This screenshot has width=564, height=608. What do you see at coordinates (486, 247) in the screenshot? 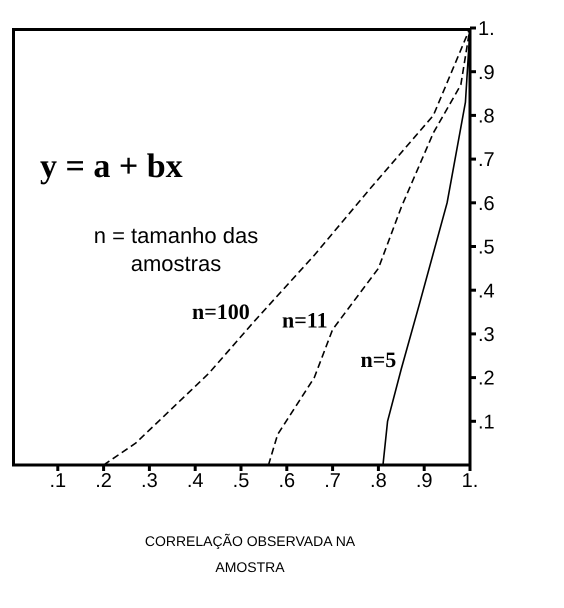
I see `y-tick-label: .5` at bounding box center [486, 247].